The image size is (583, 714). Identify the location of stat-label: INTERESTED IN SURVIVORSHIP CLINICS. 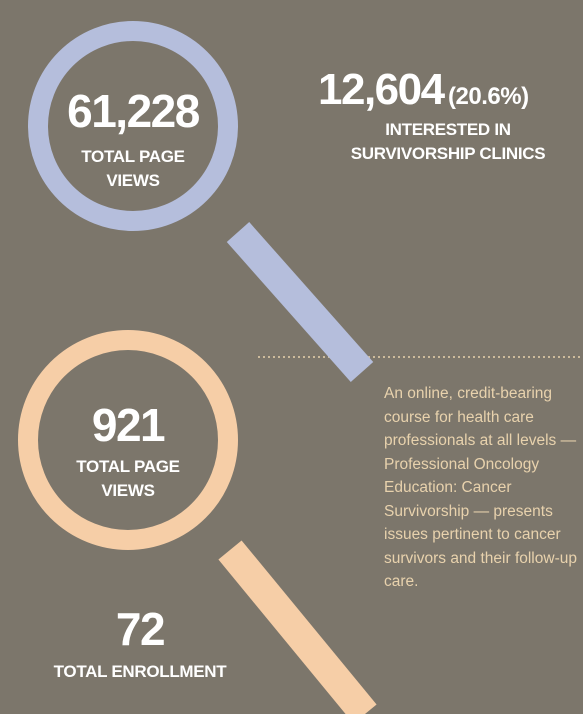
(445, 142).